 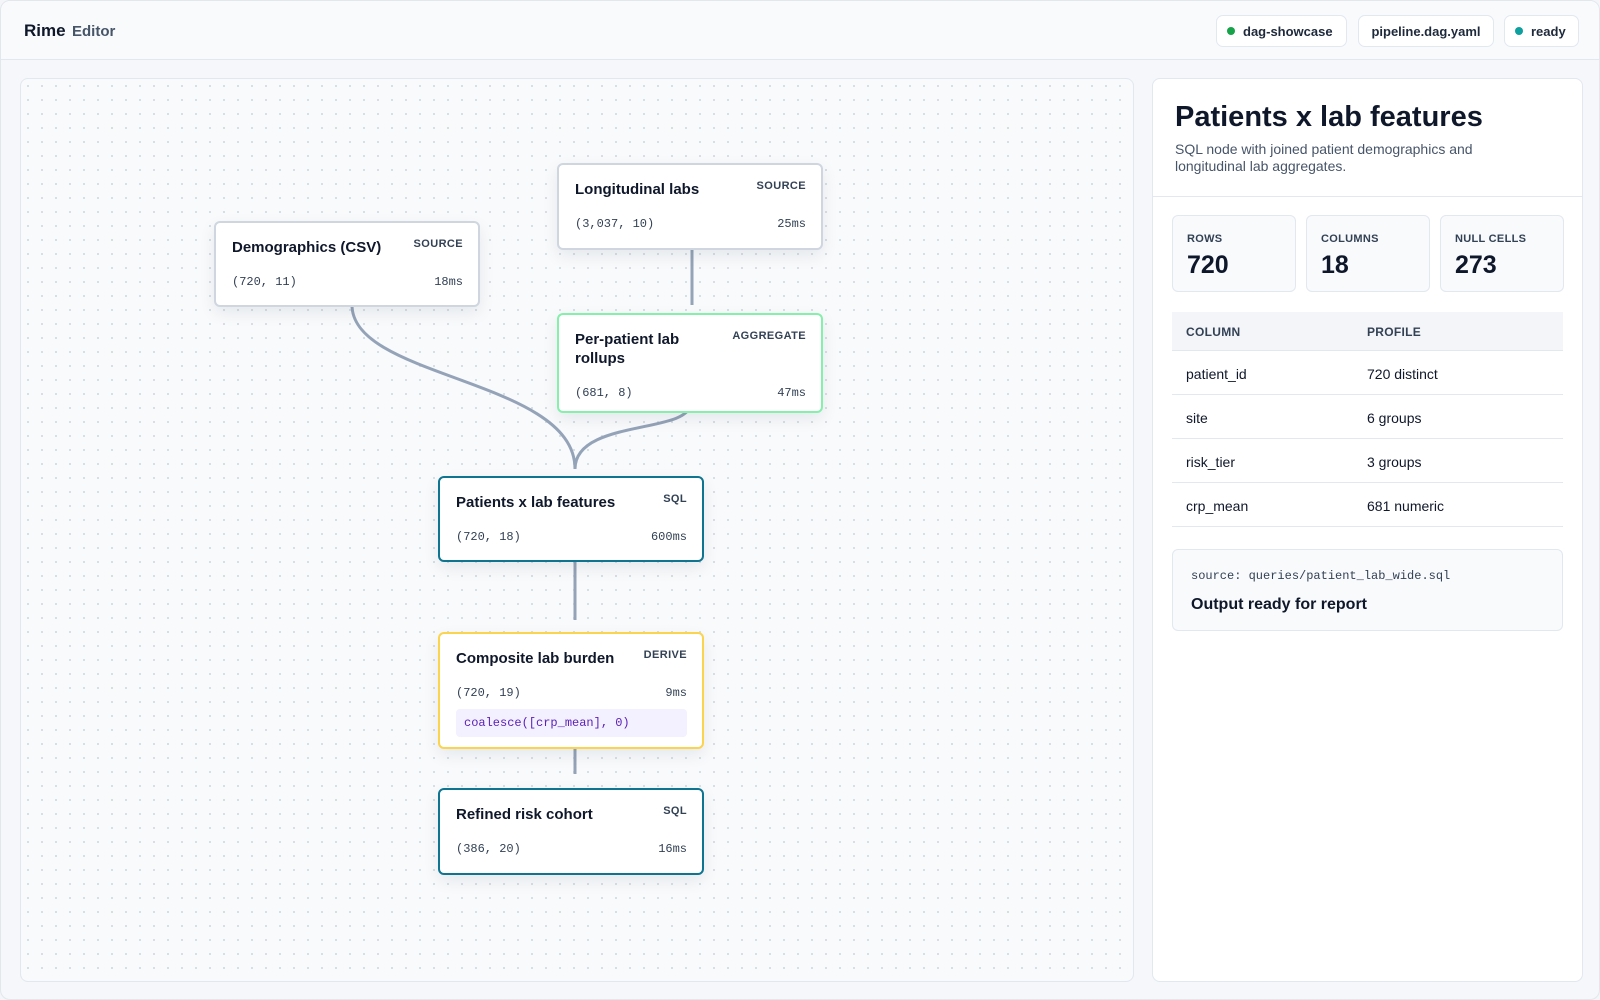 I want to click on node-title: Refined risk cohort, so click(x=524, y=814).